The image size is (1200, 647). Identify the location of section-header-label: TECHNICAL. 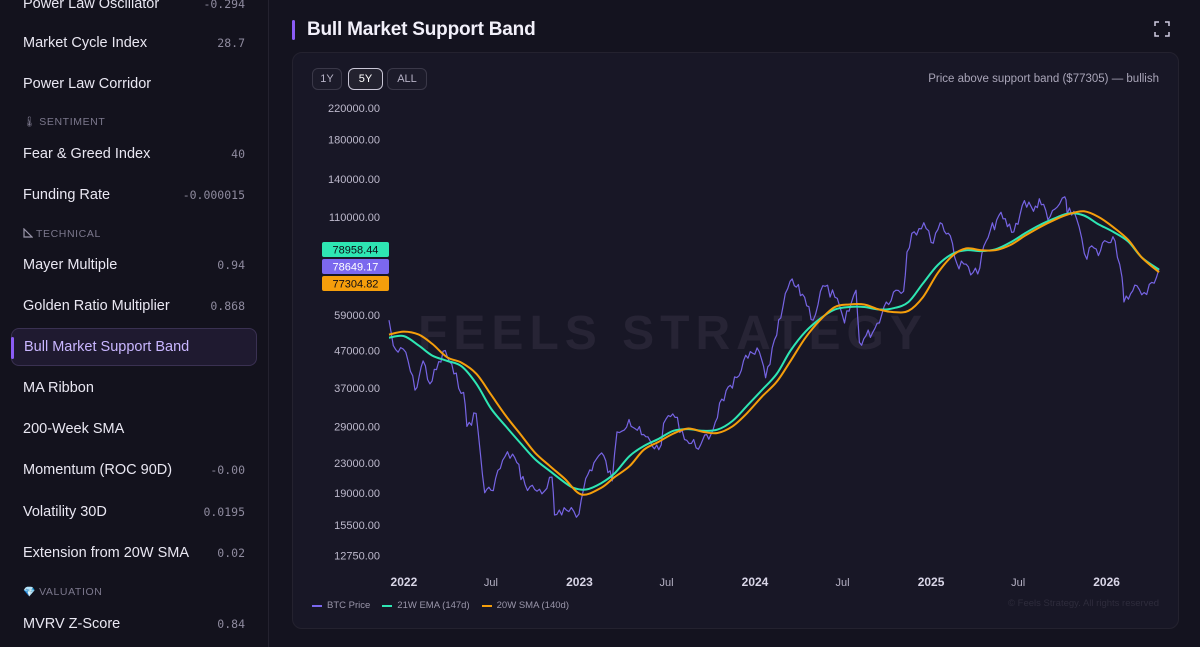
(68, 234).